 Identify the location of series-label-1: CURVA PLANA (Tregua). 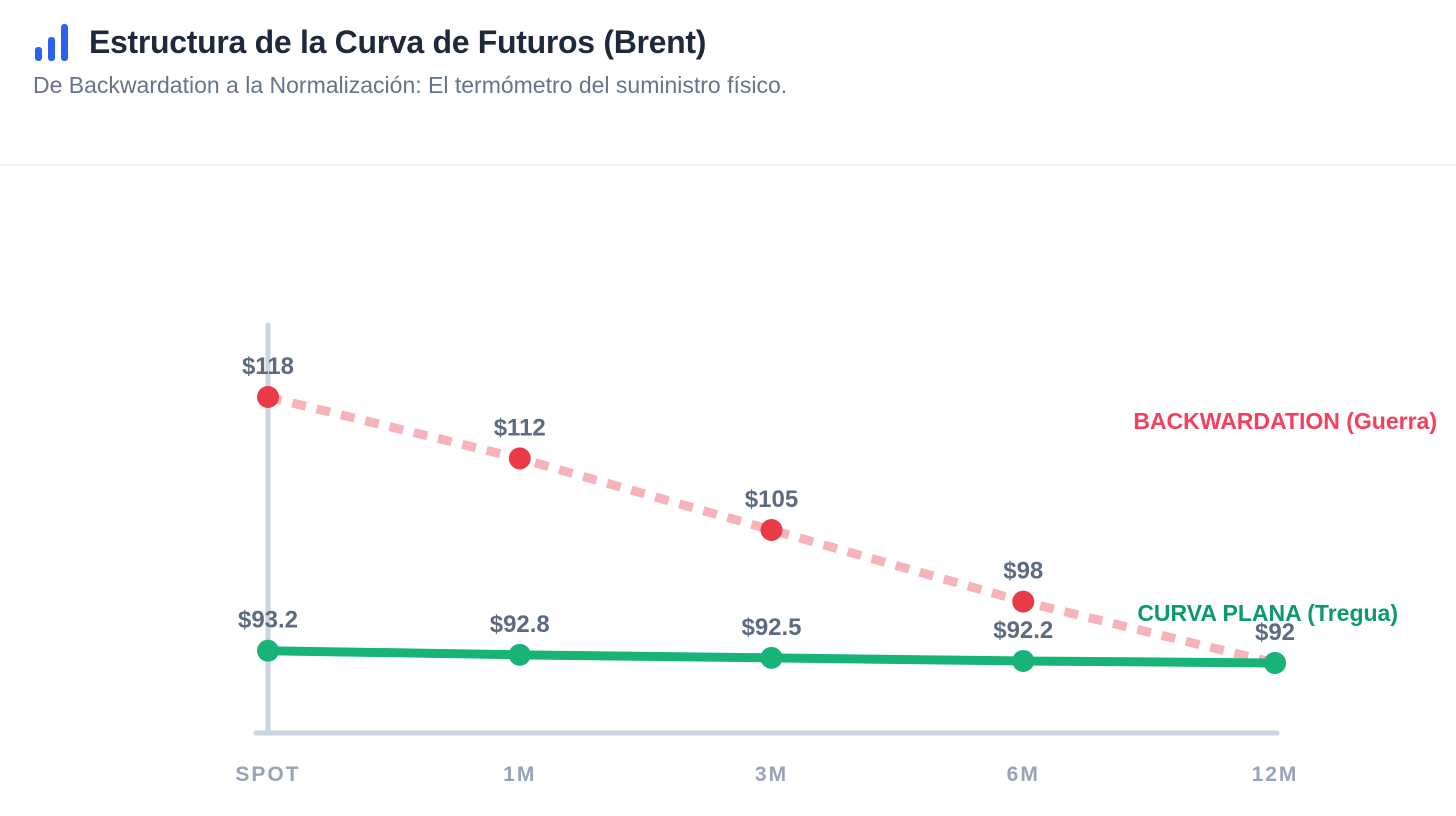
(1267, 613).